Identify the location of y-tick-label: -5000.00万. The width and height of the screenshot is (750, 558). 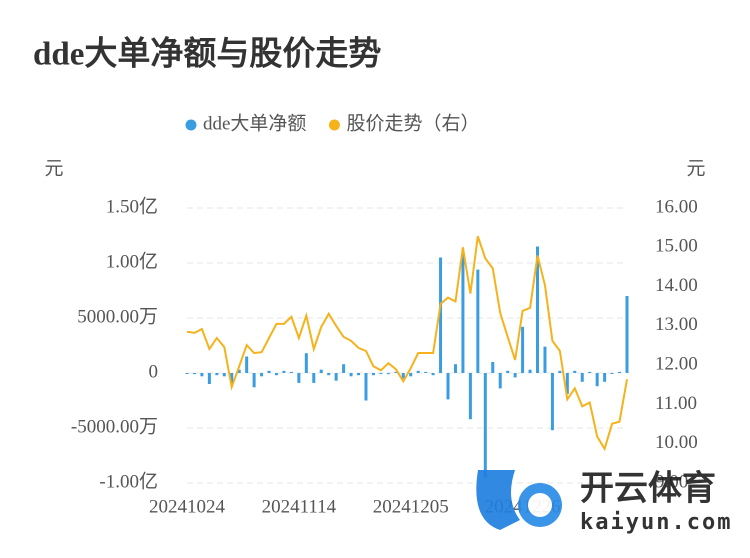
(114, 426).